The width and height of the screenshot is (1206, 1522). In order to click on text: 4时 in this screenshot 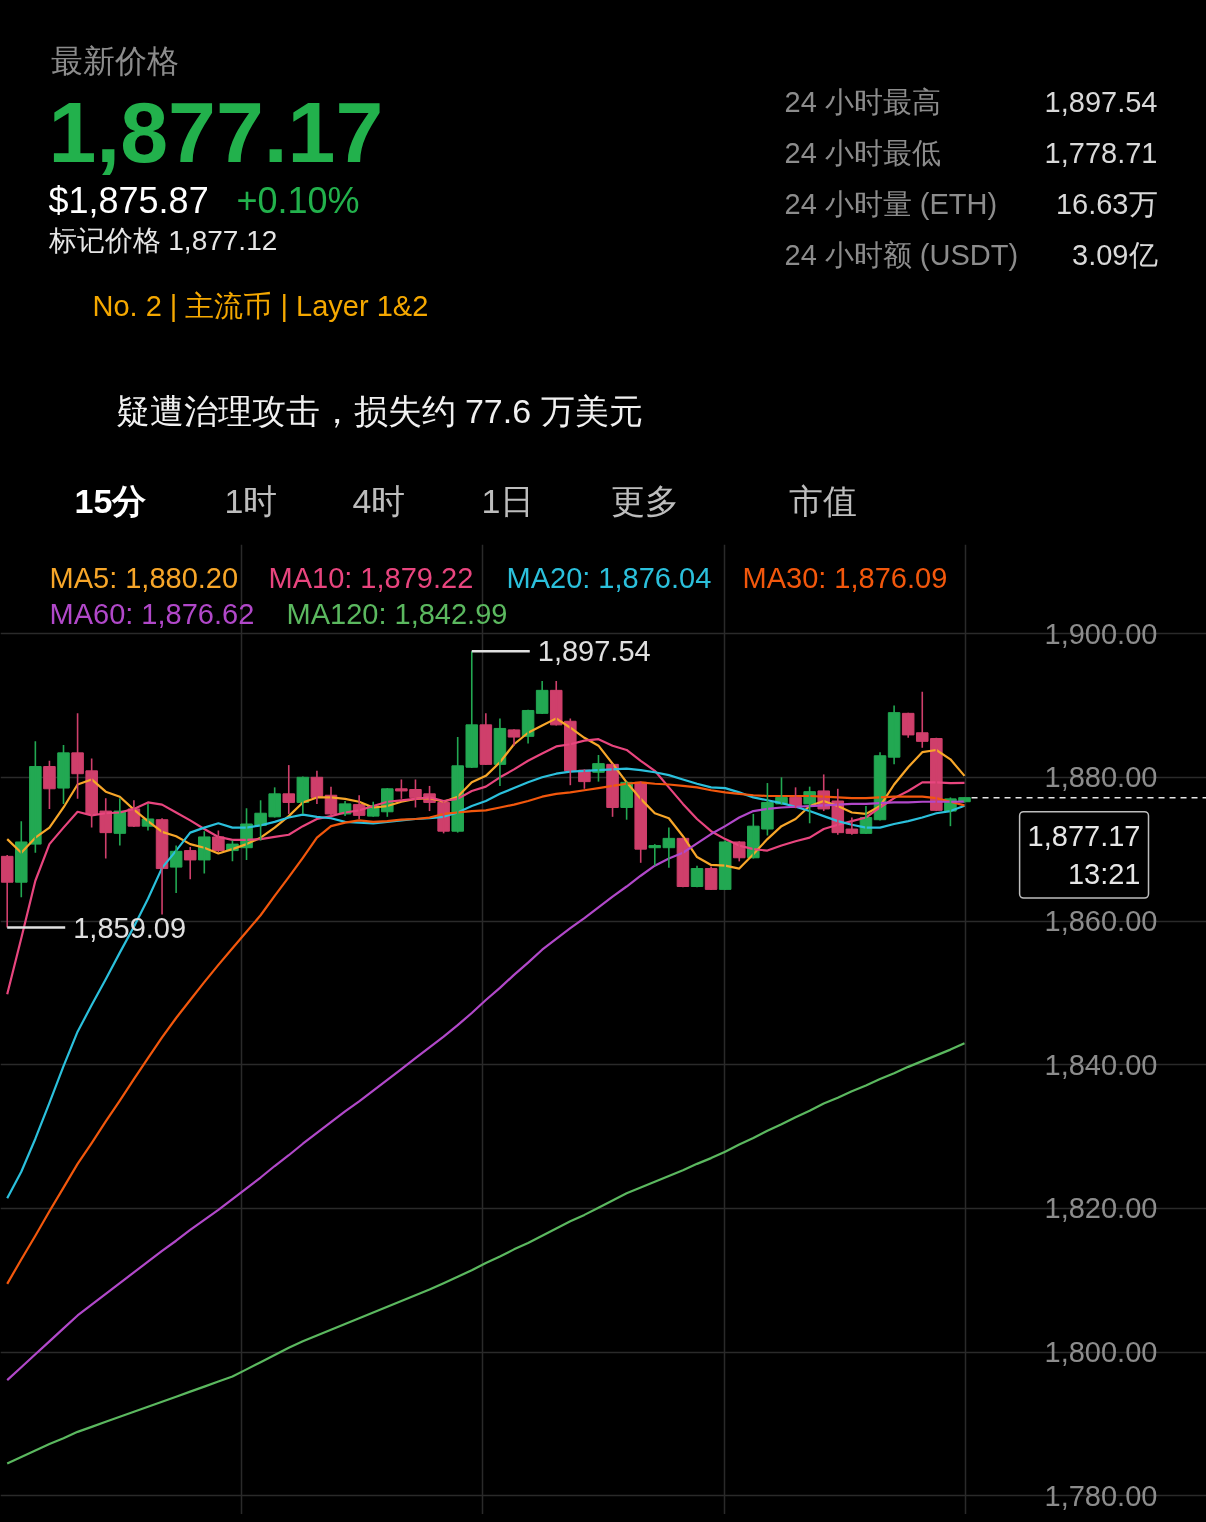, I will do `click(379, 500)`.